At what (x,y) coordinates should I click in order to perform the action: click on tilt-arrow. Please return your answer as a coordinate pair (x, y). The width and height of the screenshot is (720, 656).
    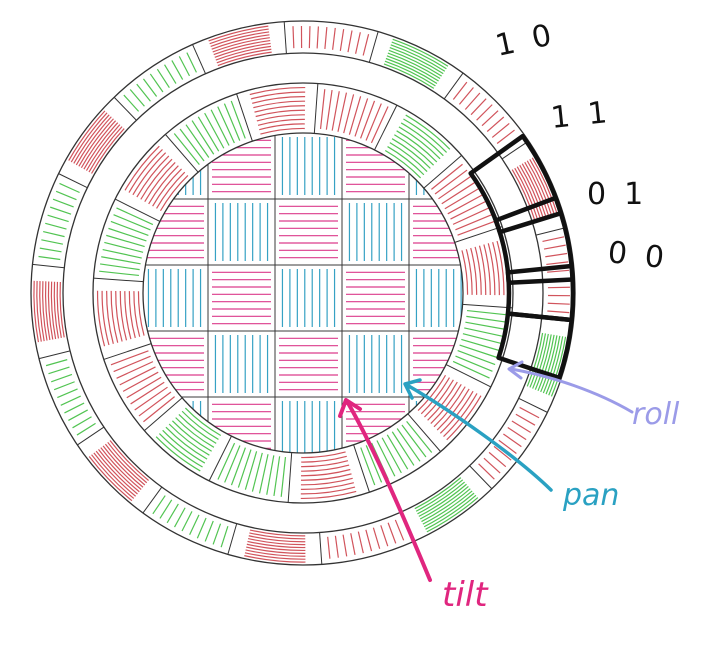
    Looking at the image, I should click on (389, 491).